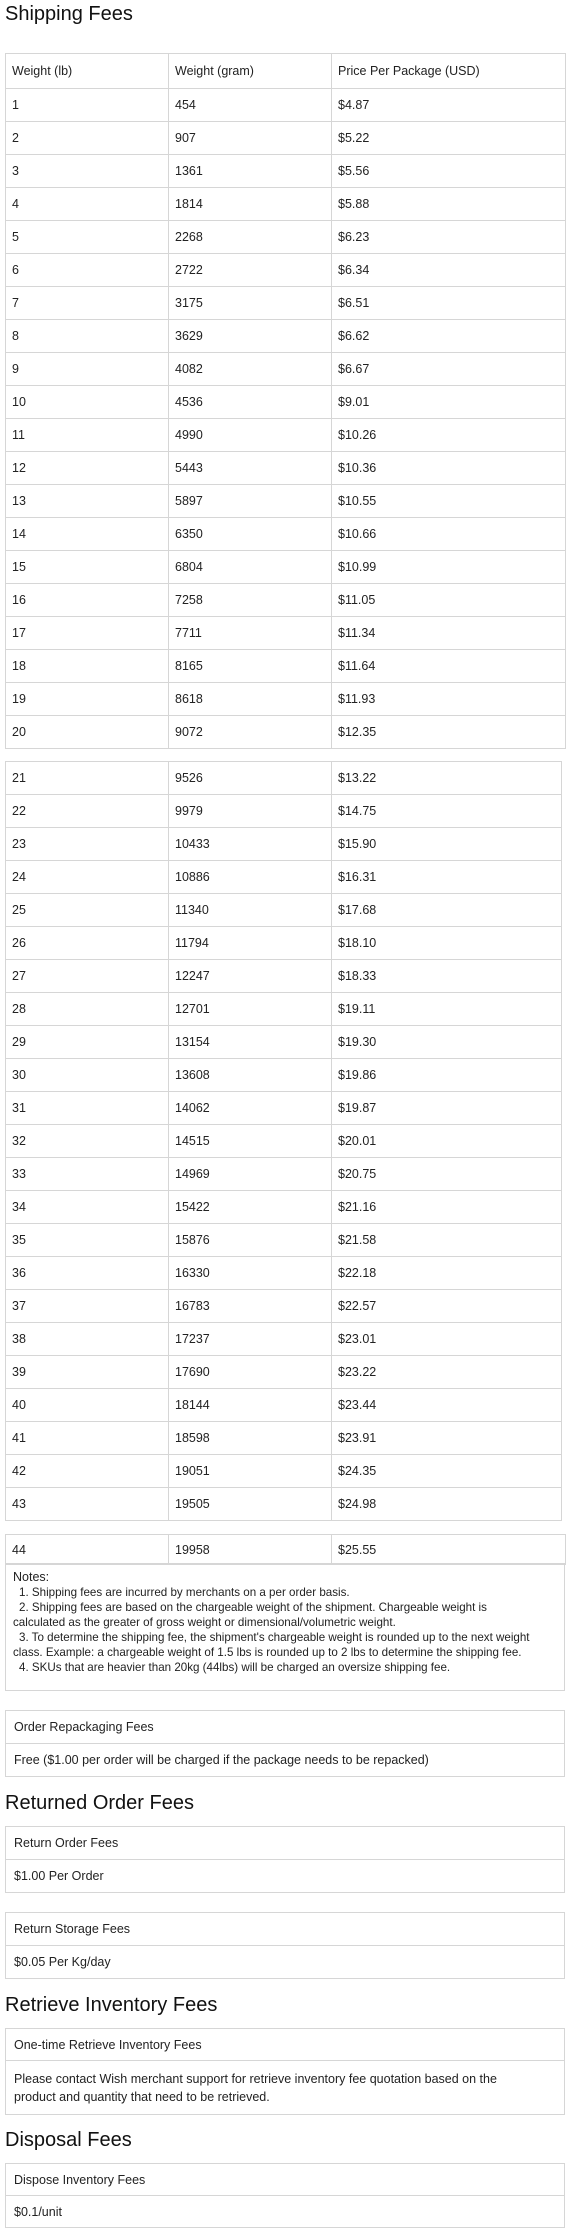 The height and width of the screenshot is (2228, 570). What do you see at coordinates (250, 1141) in the screenshot?
I see `table-cell: 14515` at bounding box center [250, 1141].